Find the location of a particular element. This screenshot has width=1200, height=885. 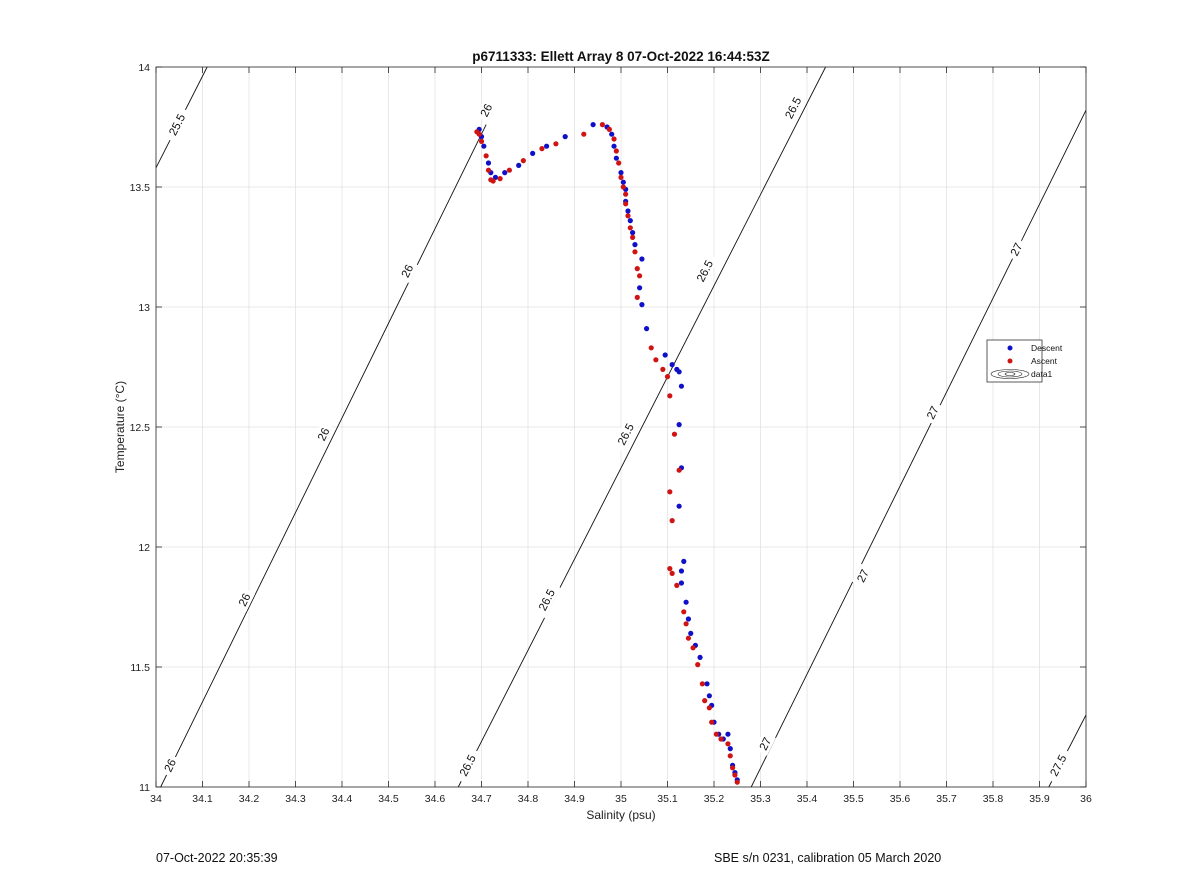

footer-calibration: SBE s/n 0231, calibration 05 March 2020 is located at coordinates (828, 858).